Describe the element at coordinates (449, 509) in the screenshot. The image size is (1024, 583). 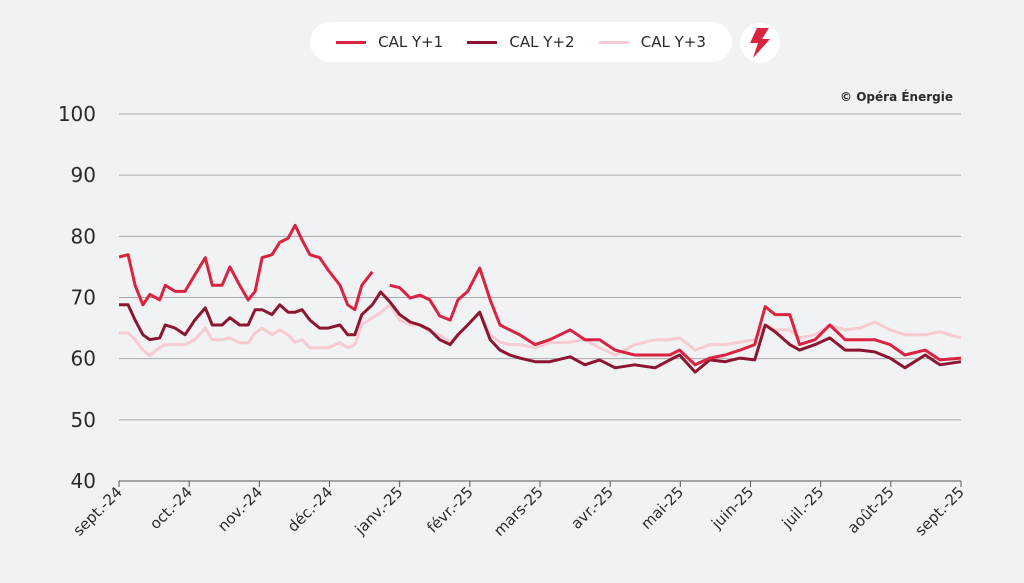
I see `x-tick-label: févr.-25` at that location.